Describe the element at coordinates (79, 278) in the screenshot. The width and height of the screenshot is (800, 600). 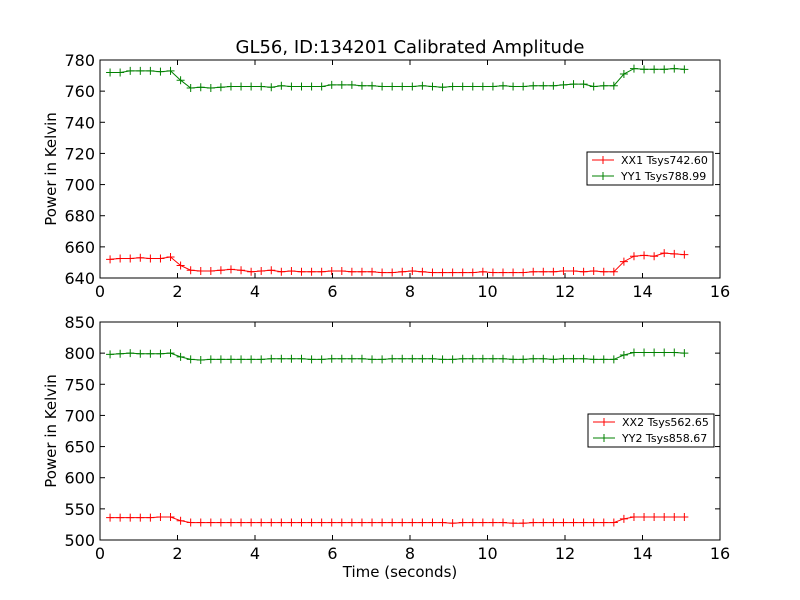
I see `y-tick-label: 640` at that location.